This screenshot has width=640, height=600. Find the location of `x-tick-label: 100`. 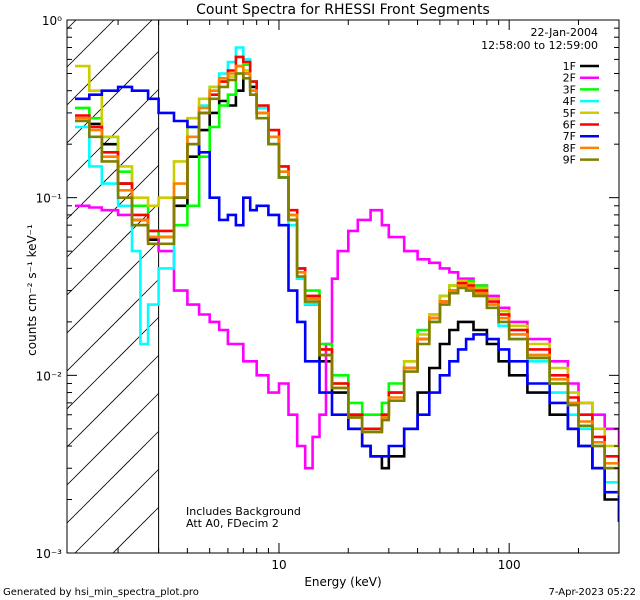

x-tick-label: 100 is located at coordinates (509, 565).